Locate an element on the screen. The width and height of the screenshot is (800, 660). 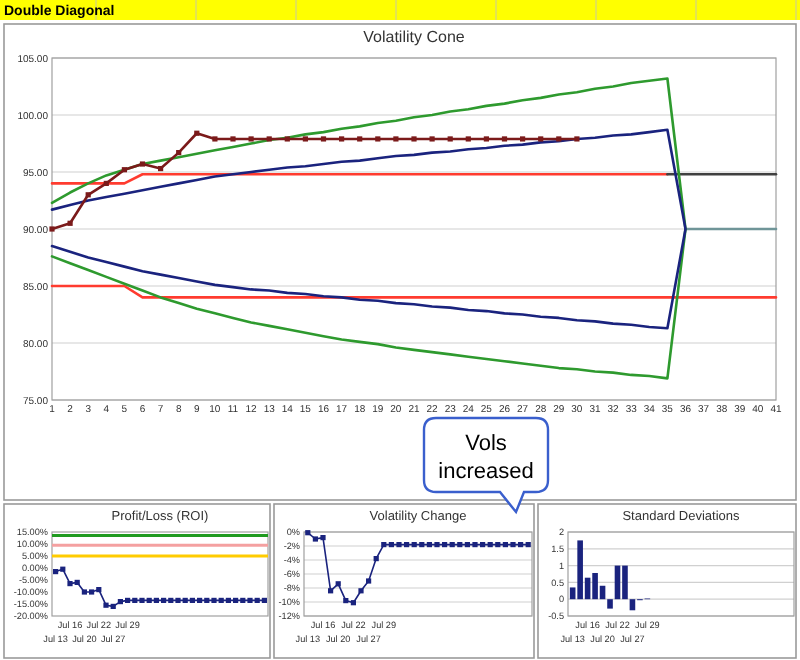
chart-title: Volatility Cone is located at coordinates (414, 37).